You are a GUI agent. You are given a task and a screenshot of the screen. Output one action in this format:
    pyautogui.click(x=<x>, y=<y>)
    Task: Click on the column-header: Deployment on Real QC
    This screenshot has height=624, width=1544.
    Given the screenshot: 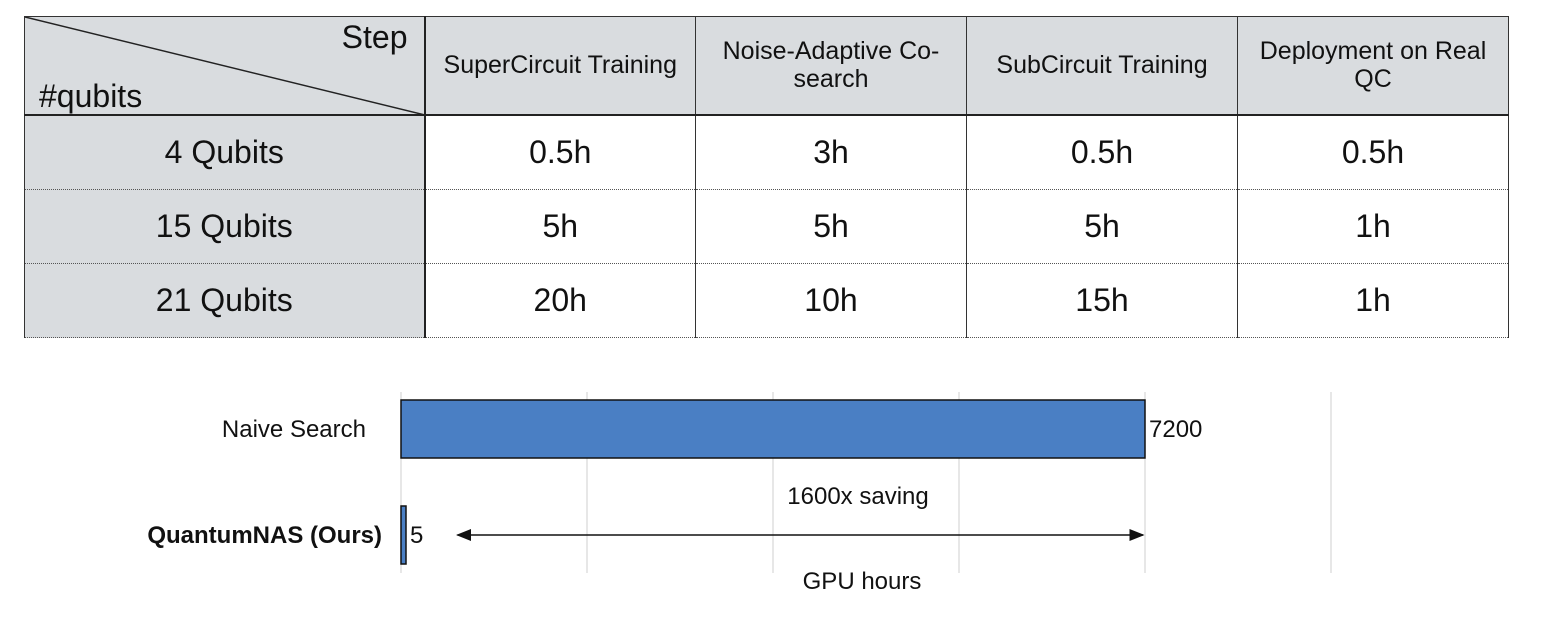 What is the action you would take?
    pyautogui.click(x=1373, y=65)
    